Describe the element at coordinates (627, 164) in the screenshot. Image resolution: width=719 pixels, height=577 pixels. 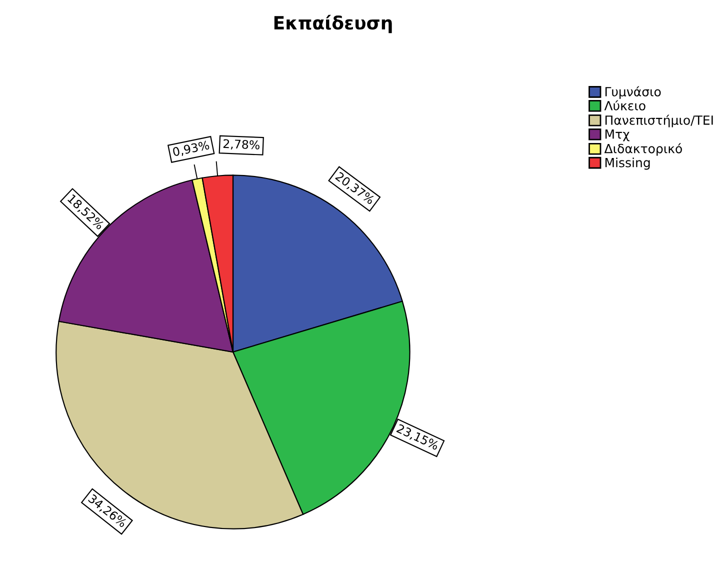
I see `legend-label: Missing` at that location.